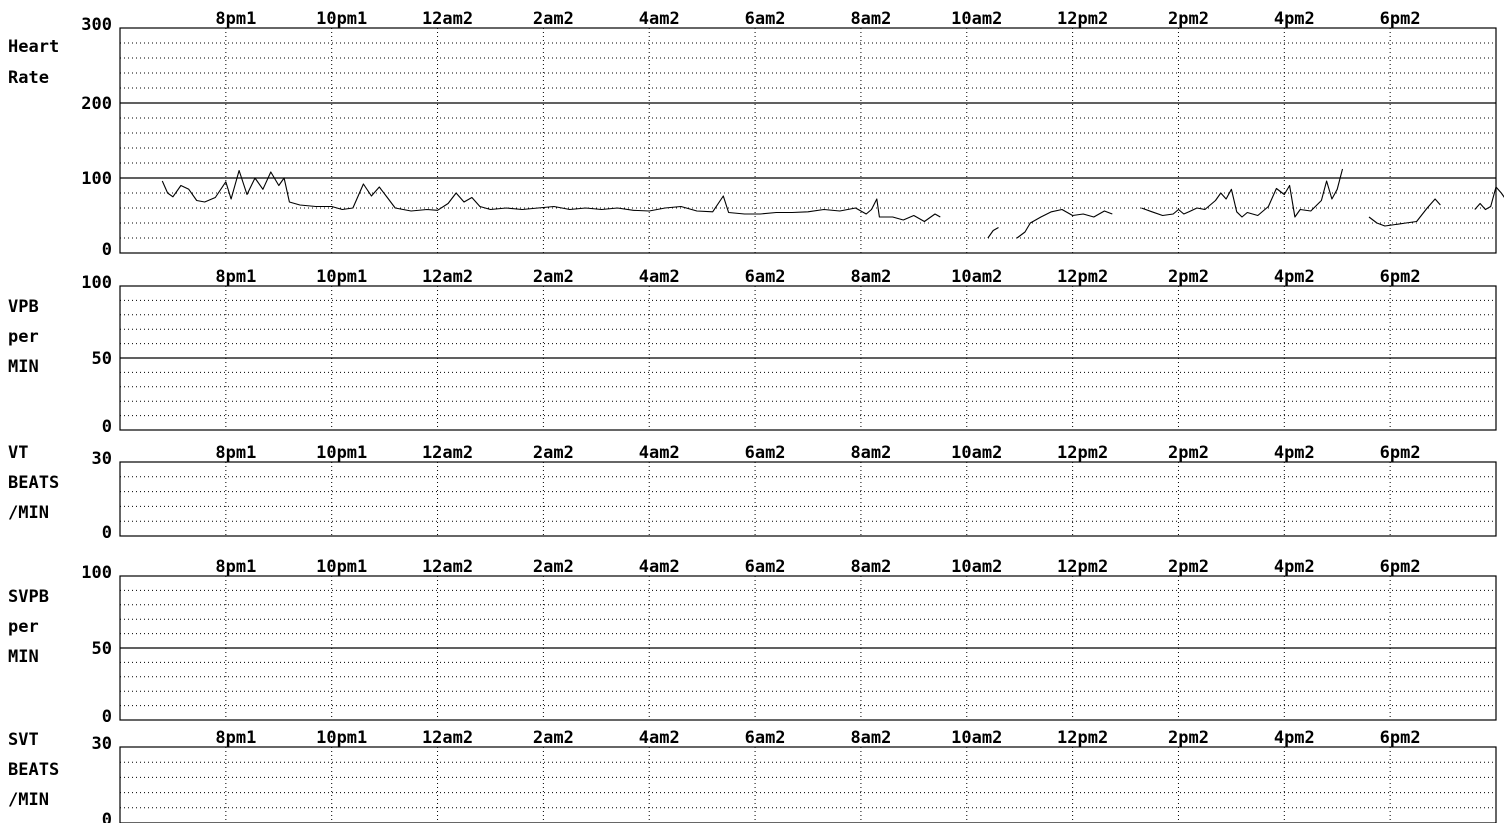  I want to click on y-axis-label: SVPB, so click(28, 597).